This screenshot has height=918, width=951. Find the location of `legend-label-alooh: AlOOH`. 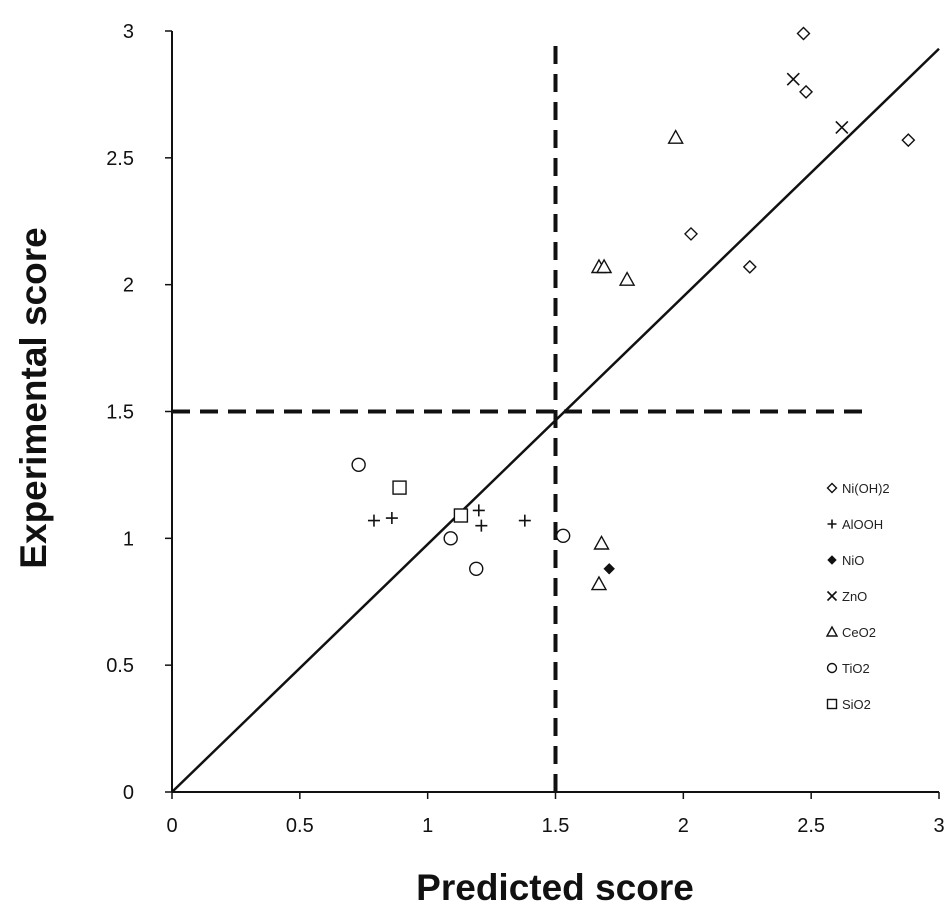

legend-label-alooh: AlOOH is located at coordinates (862, 524).